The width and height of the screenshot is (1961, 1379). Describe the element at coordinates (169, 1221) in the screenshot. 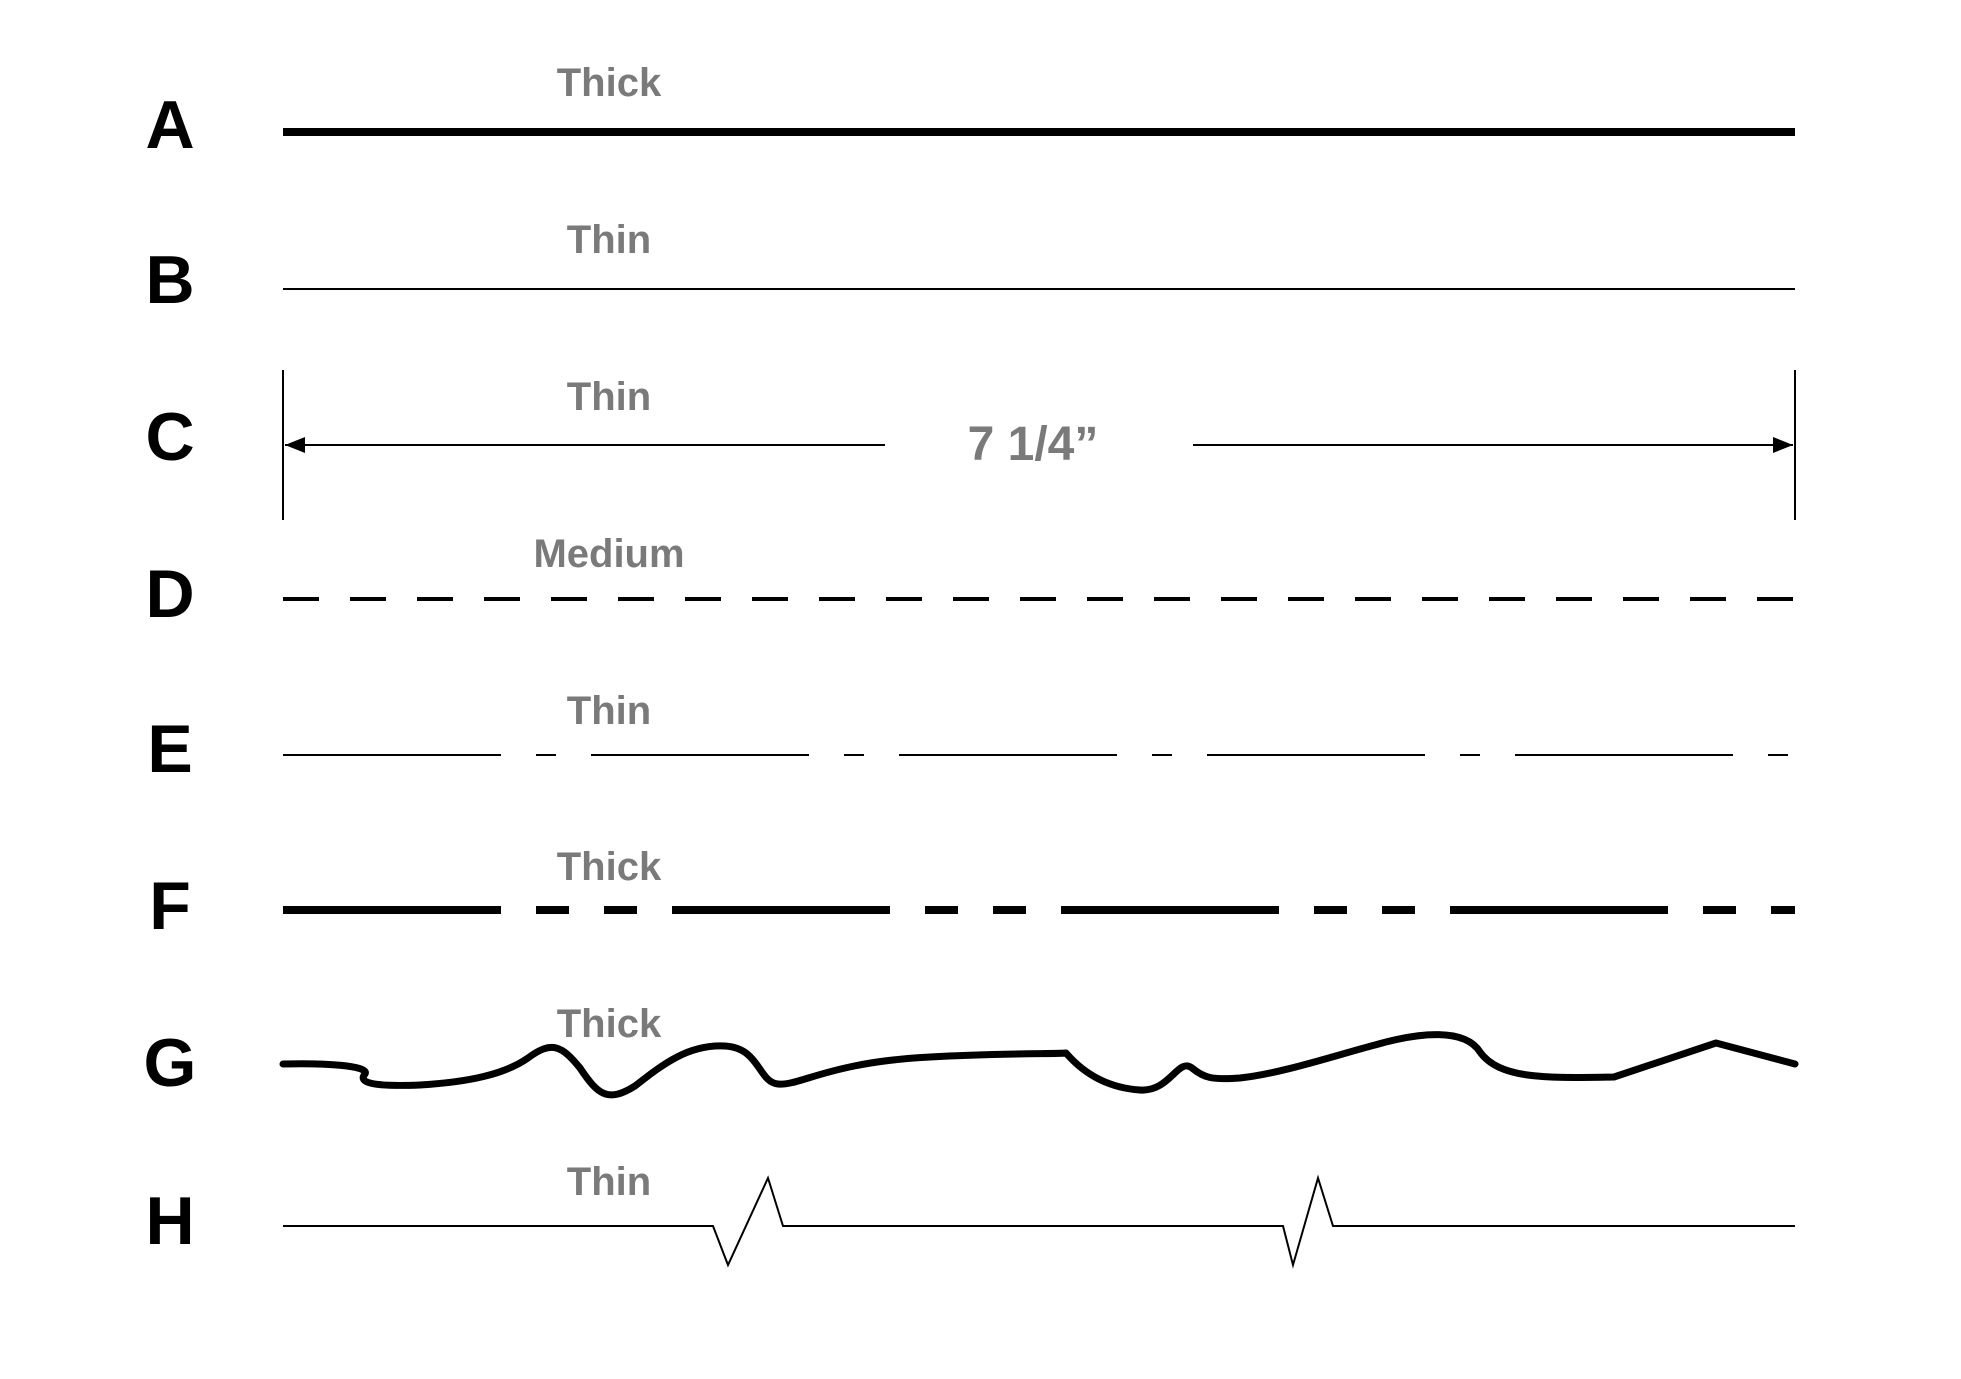

I see `row-letter-h: H` at that location.